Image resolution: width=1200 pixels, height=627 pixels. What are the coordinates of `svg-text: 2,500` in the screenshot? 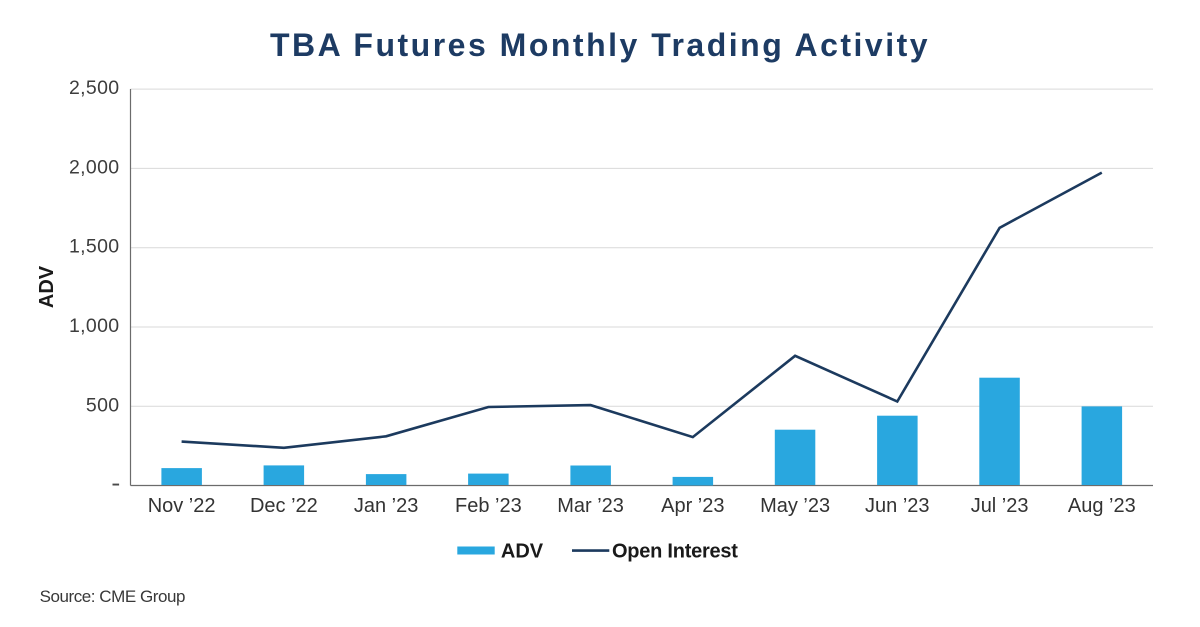 It's located at (94, 88).